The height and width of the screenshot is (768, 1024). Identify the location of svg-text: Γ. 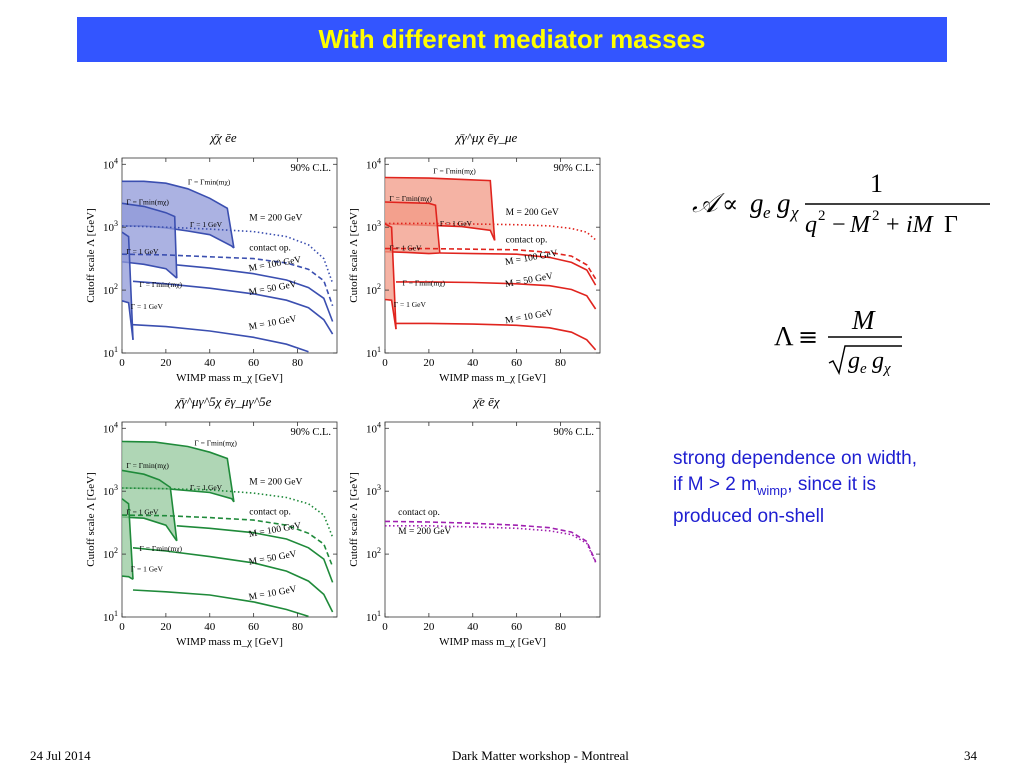
(951, 225).